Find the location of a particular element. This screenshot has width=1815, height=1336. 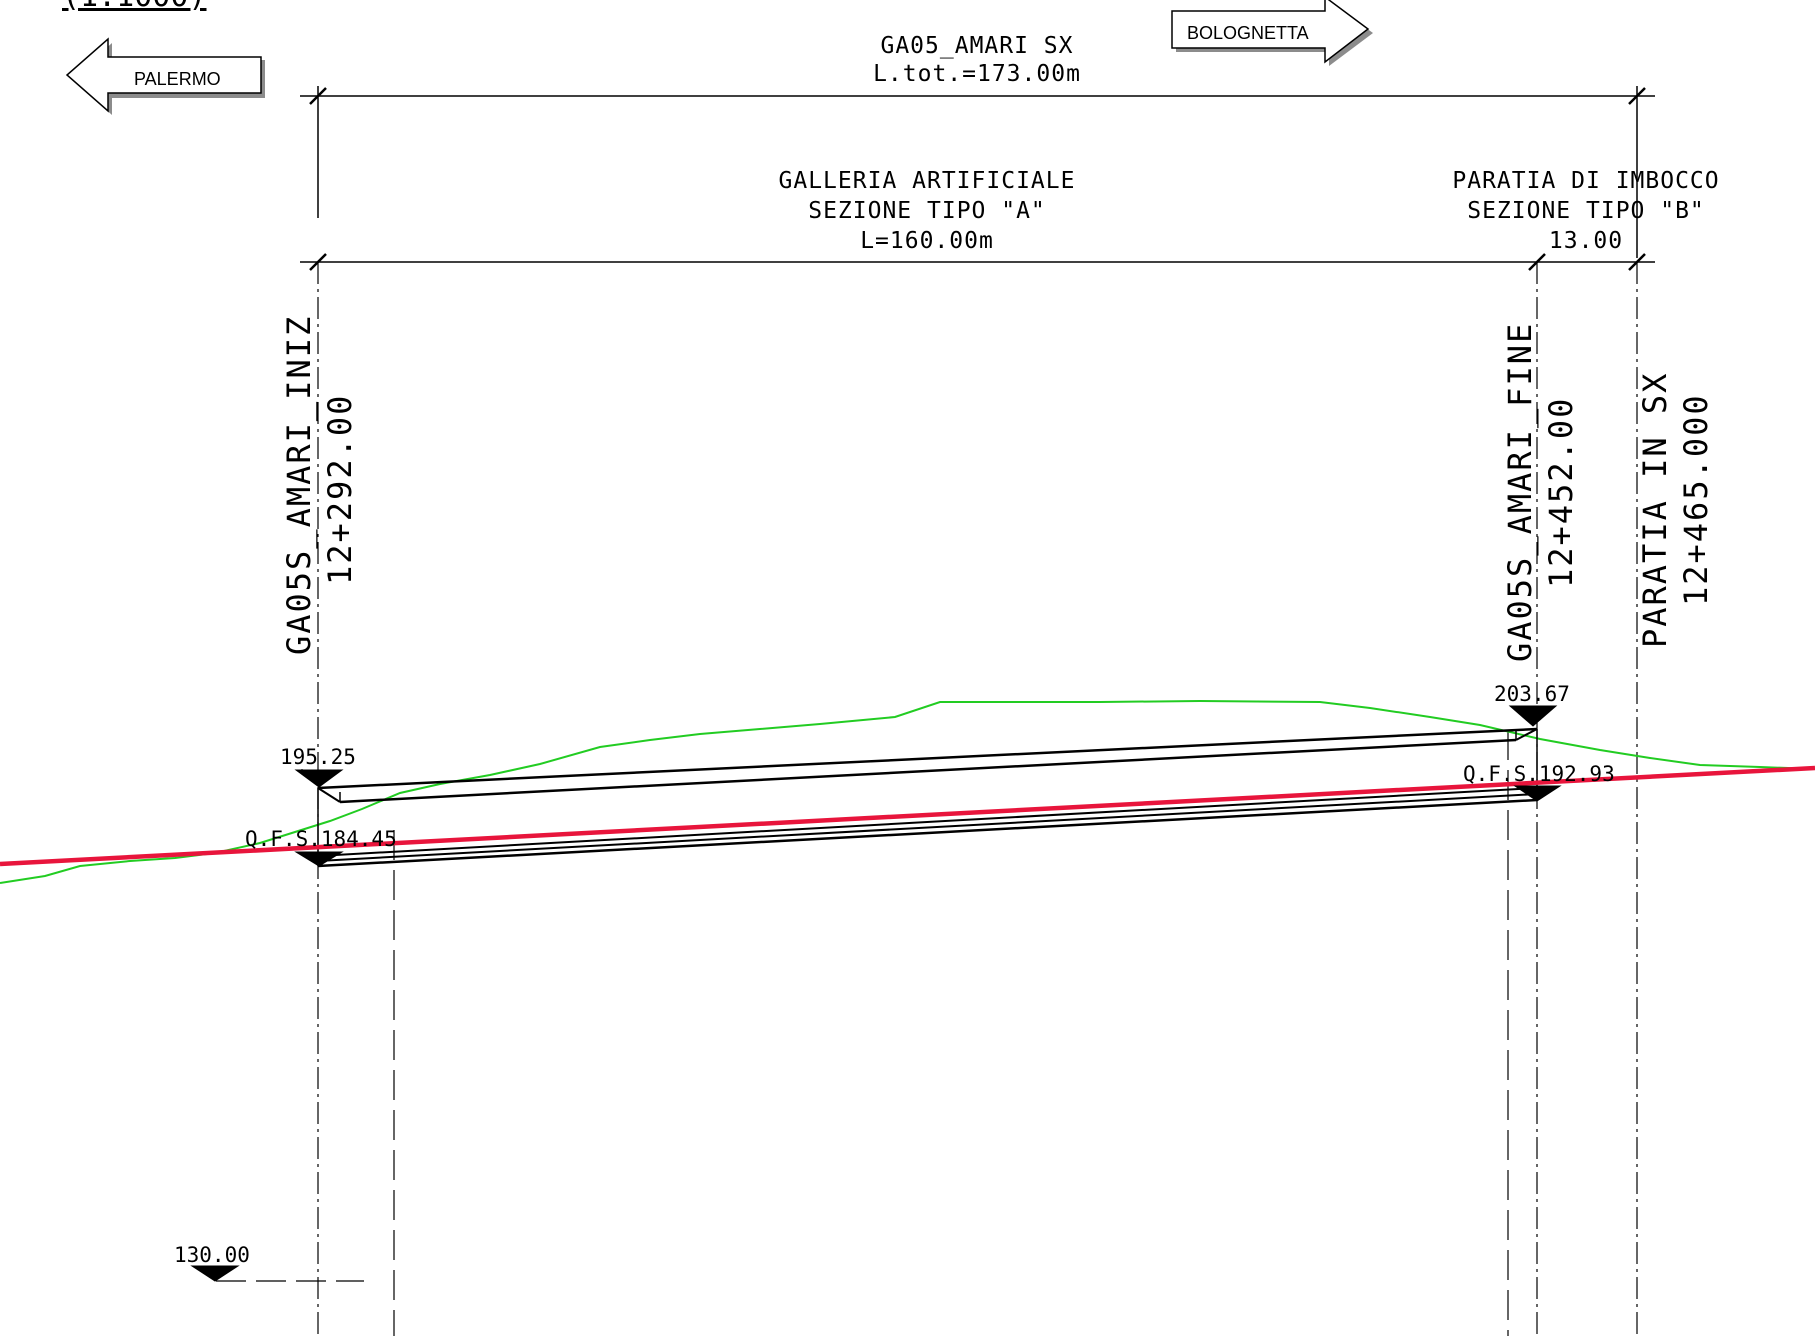

tunnel-invert-bottom is located at coordinates (927, 833).